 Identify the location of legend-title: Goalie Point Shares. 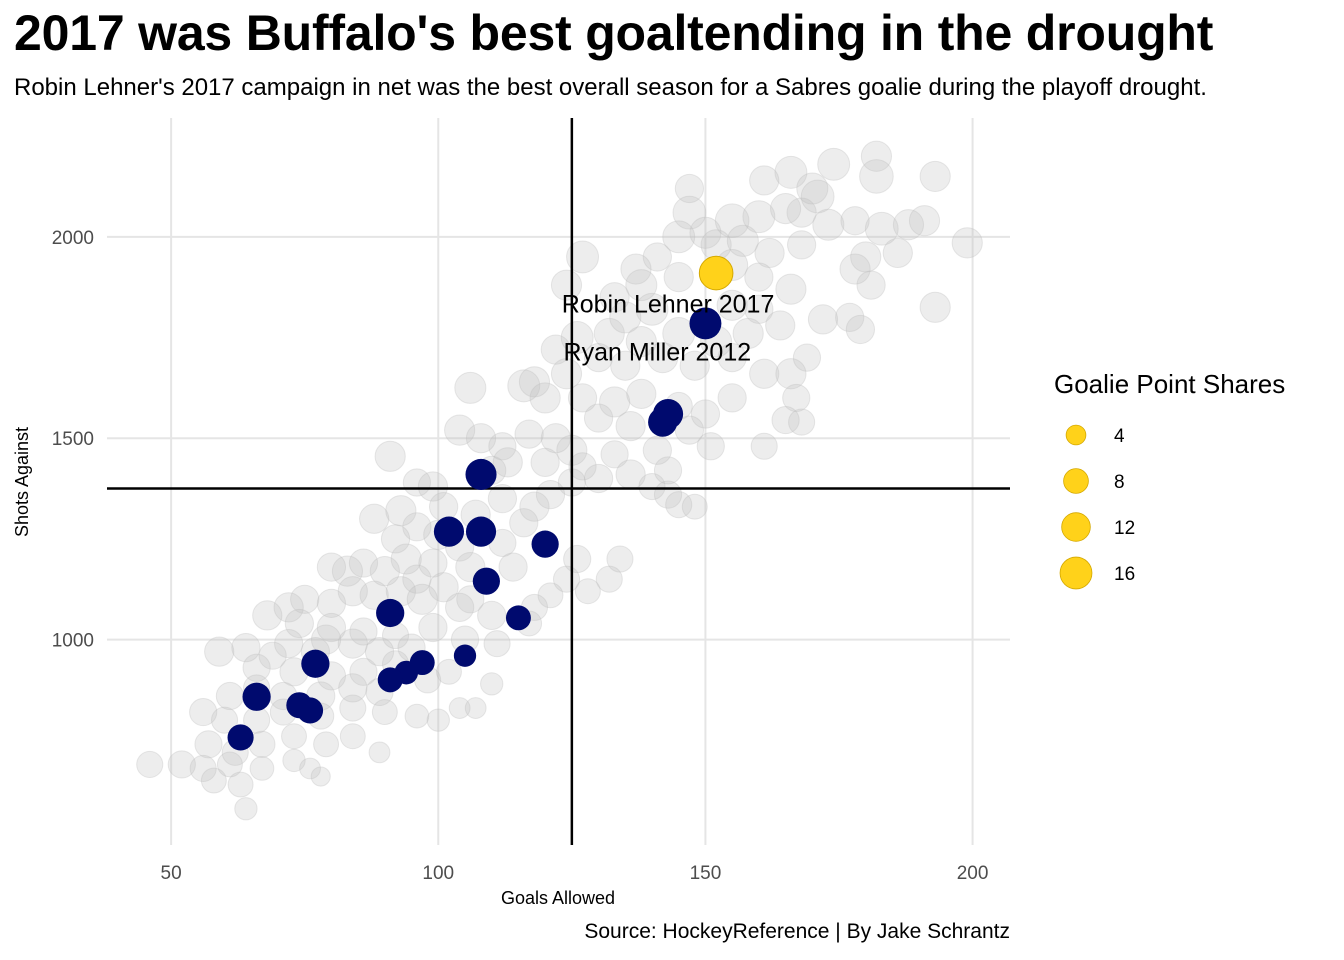
(1169, 384).